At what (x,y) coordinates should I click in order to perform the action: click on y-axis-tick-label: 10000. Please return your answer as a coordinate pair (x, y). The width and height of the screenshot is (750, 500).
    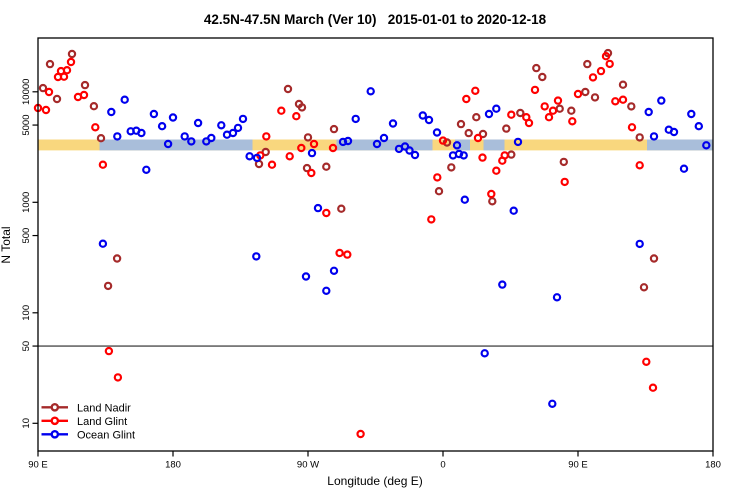
    Looking at the image, I should click on (26, 92).